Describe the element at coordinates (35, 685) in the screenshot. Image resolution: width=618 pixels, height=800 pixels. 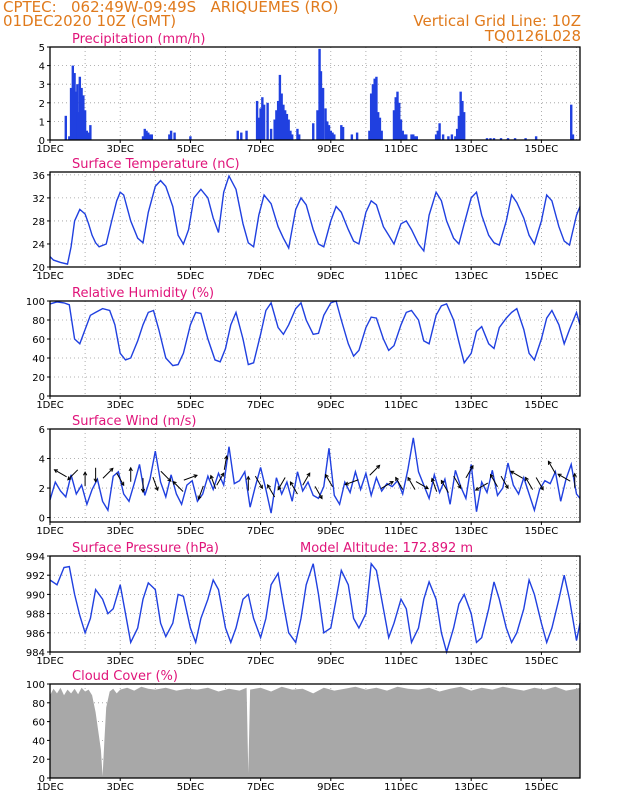
I see `cloud-cover-ytick-label: 100` at that location.